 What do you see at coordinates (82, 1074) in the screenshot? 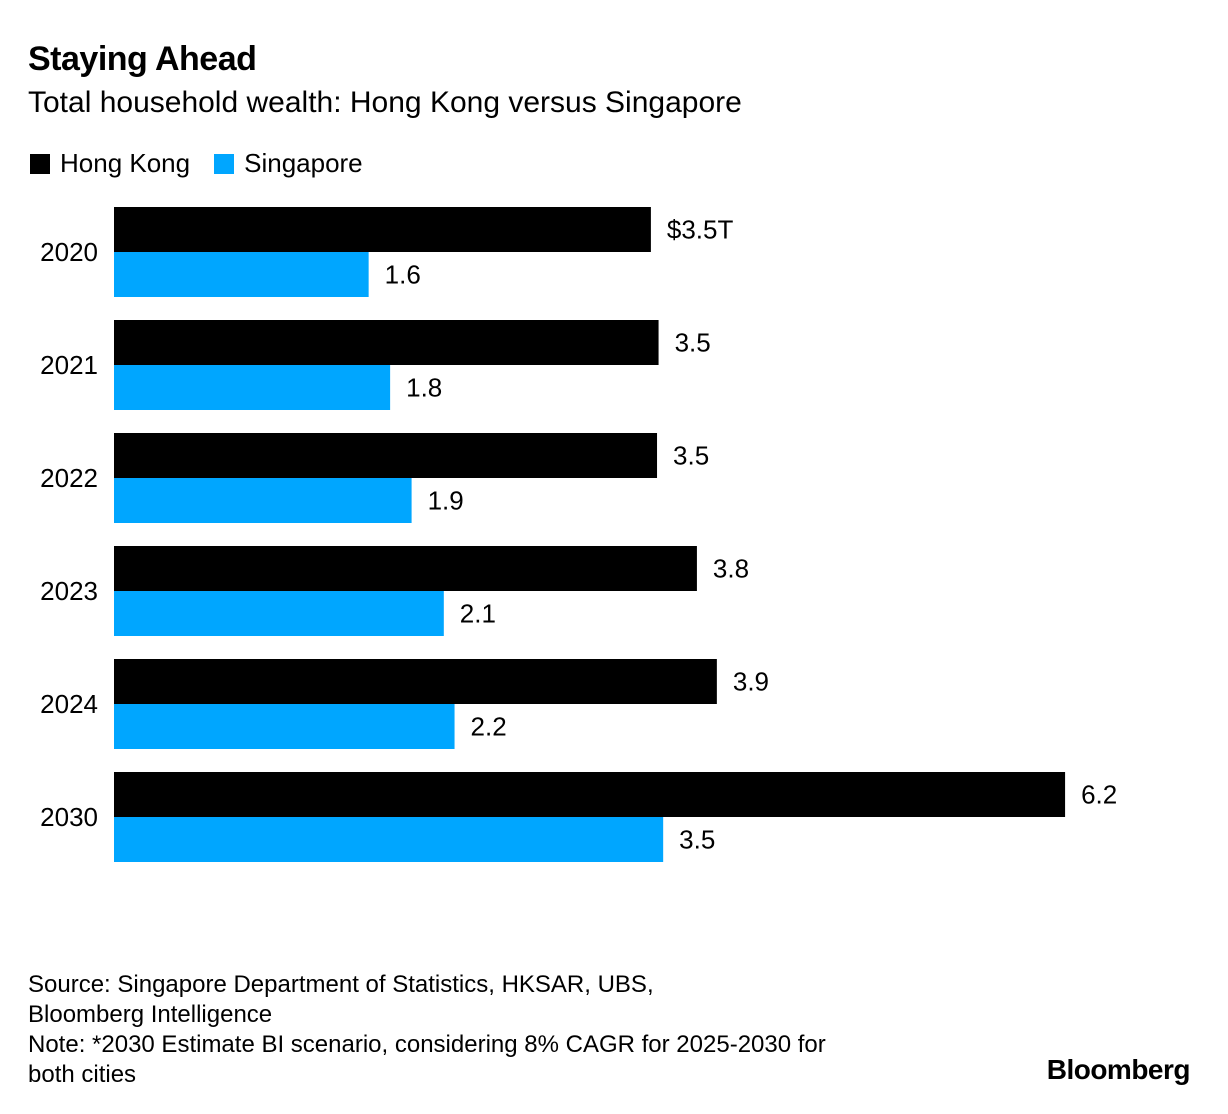
I see `note-line-2: both cities` at bounding box center [82, 1074].